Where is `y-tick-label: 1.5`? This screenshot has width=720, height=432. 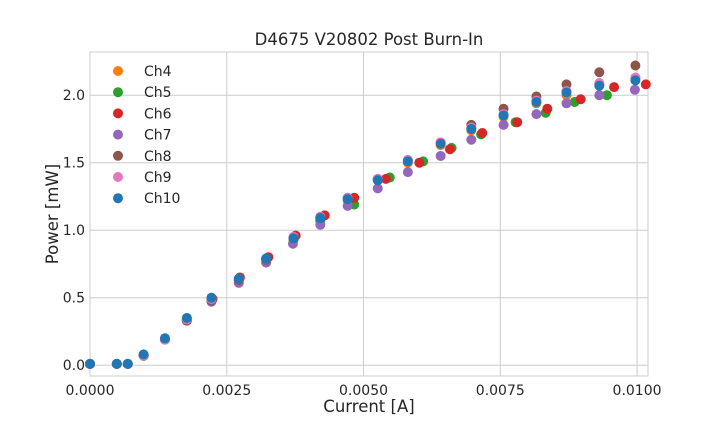 y-tick-label: 1.5 is located at coordinates (74, 164).